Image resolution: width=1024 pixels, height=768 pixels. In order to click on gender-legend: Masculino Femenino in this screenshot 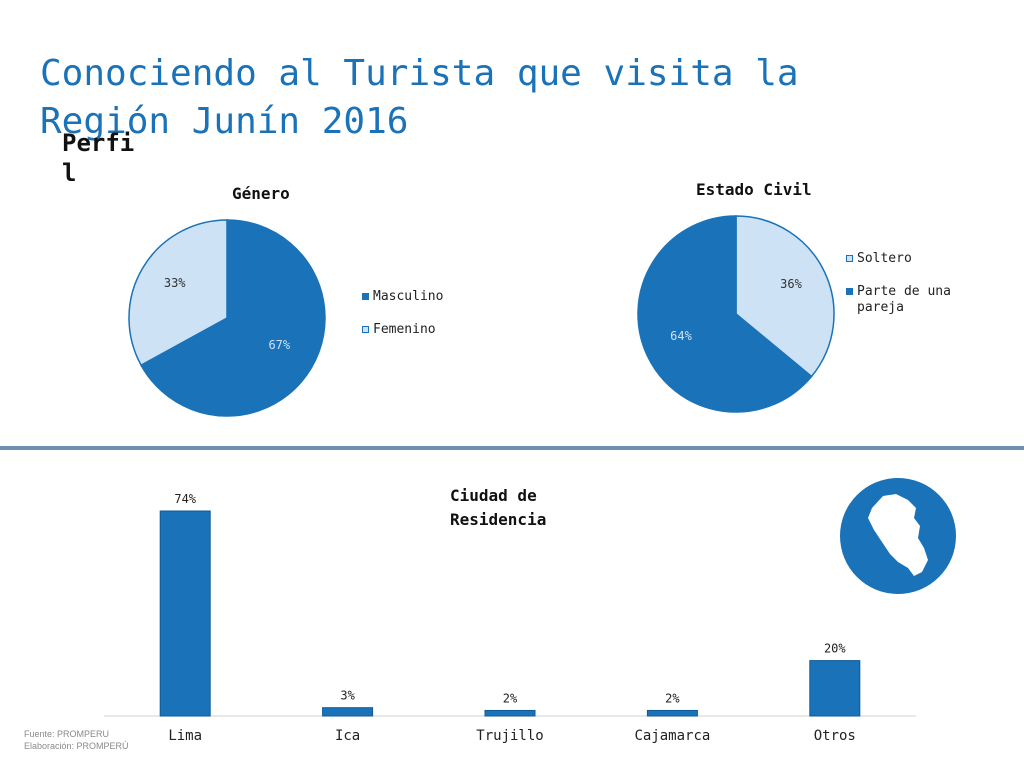, I will do `click(402, 322)`.